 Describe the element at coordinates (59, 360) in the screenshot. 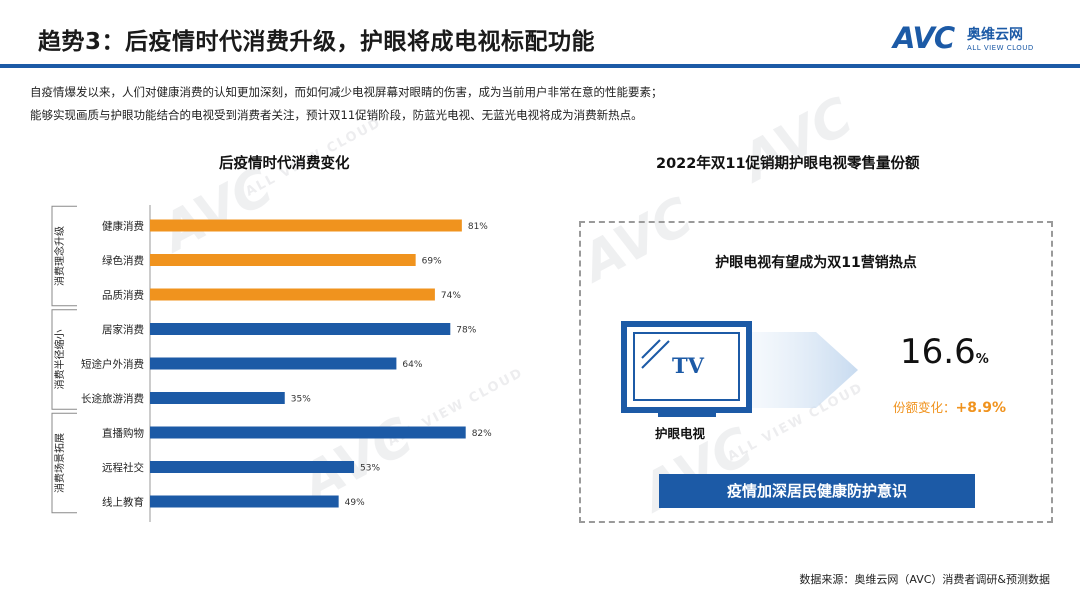

I see `group-label: 消费半径缩小` at that location.